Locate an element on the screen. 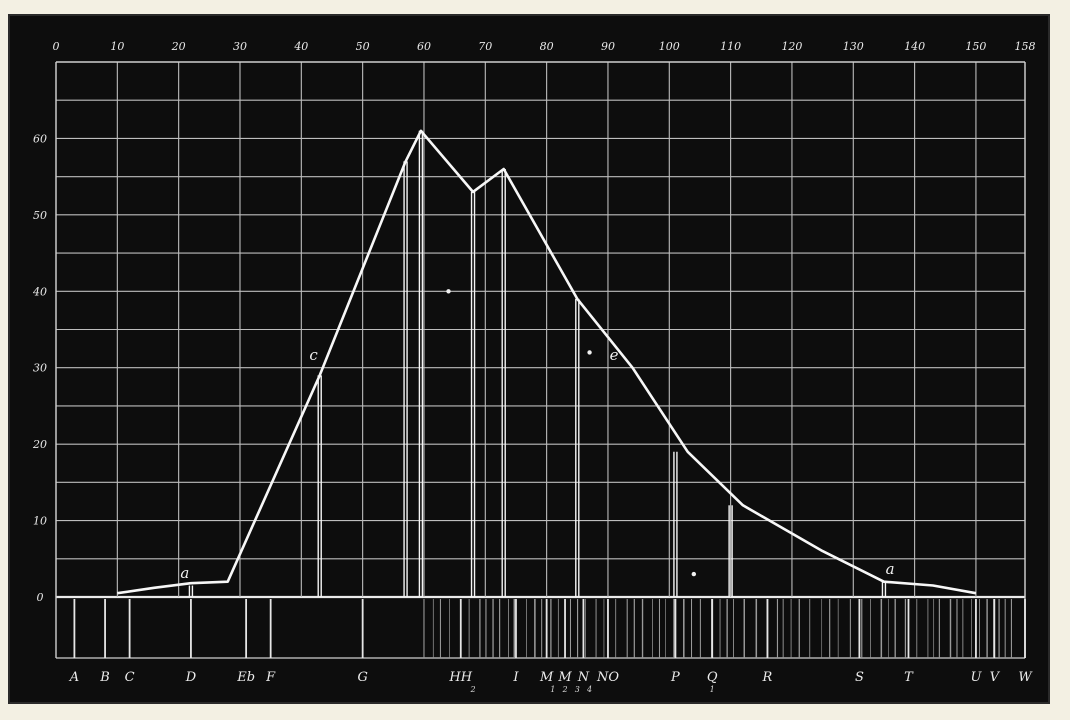 This screenshot has height=720, width=1070. curve-annotation: e is located at coordinates (614, 355).